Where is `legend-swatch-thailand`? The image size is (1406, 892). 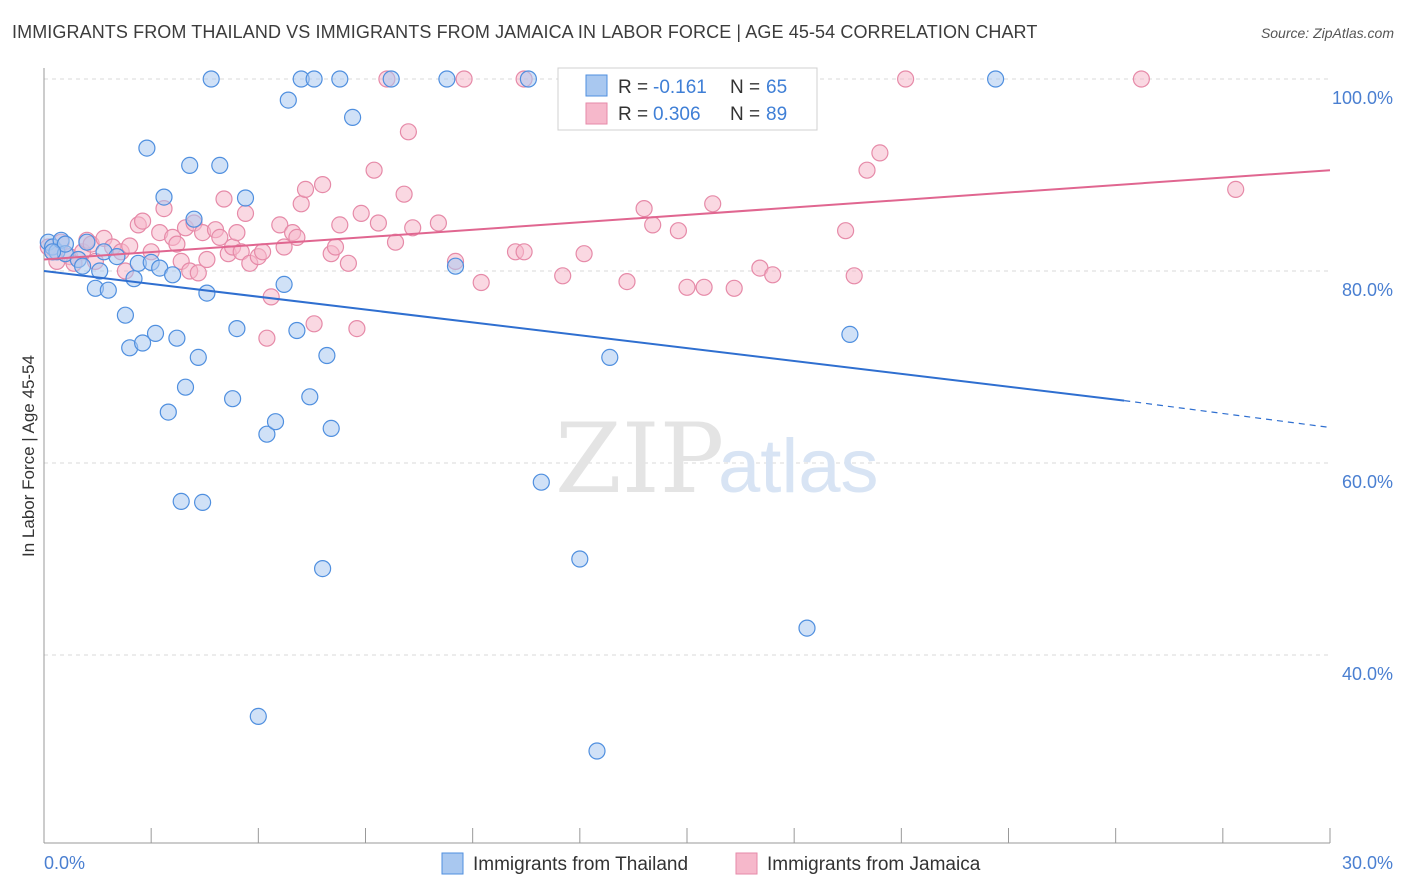
legend-swatch-thailand is located at coordinates (596, 85).